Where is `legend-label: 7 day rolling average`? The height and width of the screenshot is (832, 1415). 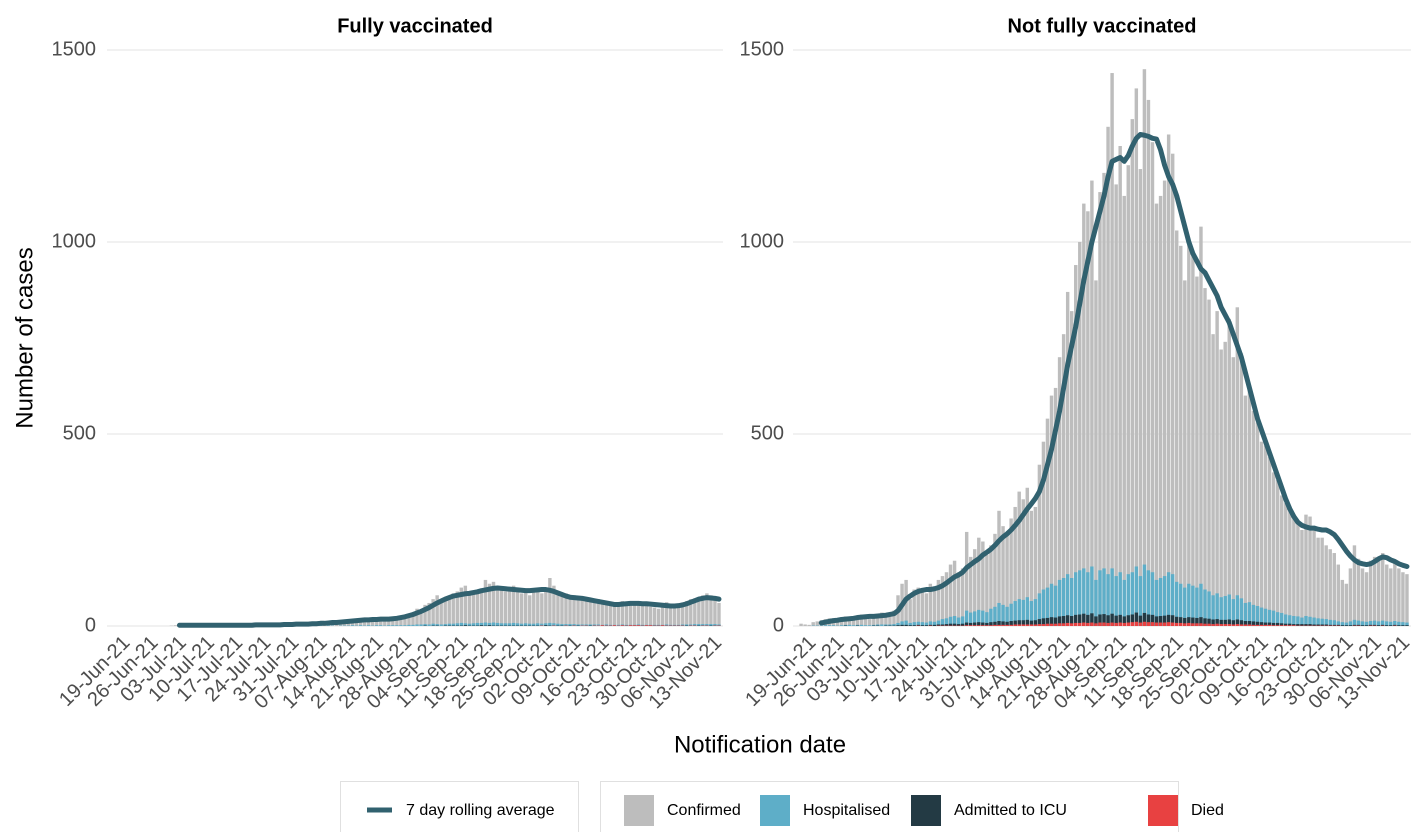
legend-label: 7 day rolling average is located at coordinates (480, 810).